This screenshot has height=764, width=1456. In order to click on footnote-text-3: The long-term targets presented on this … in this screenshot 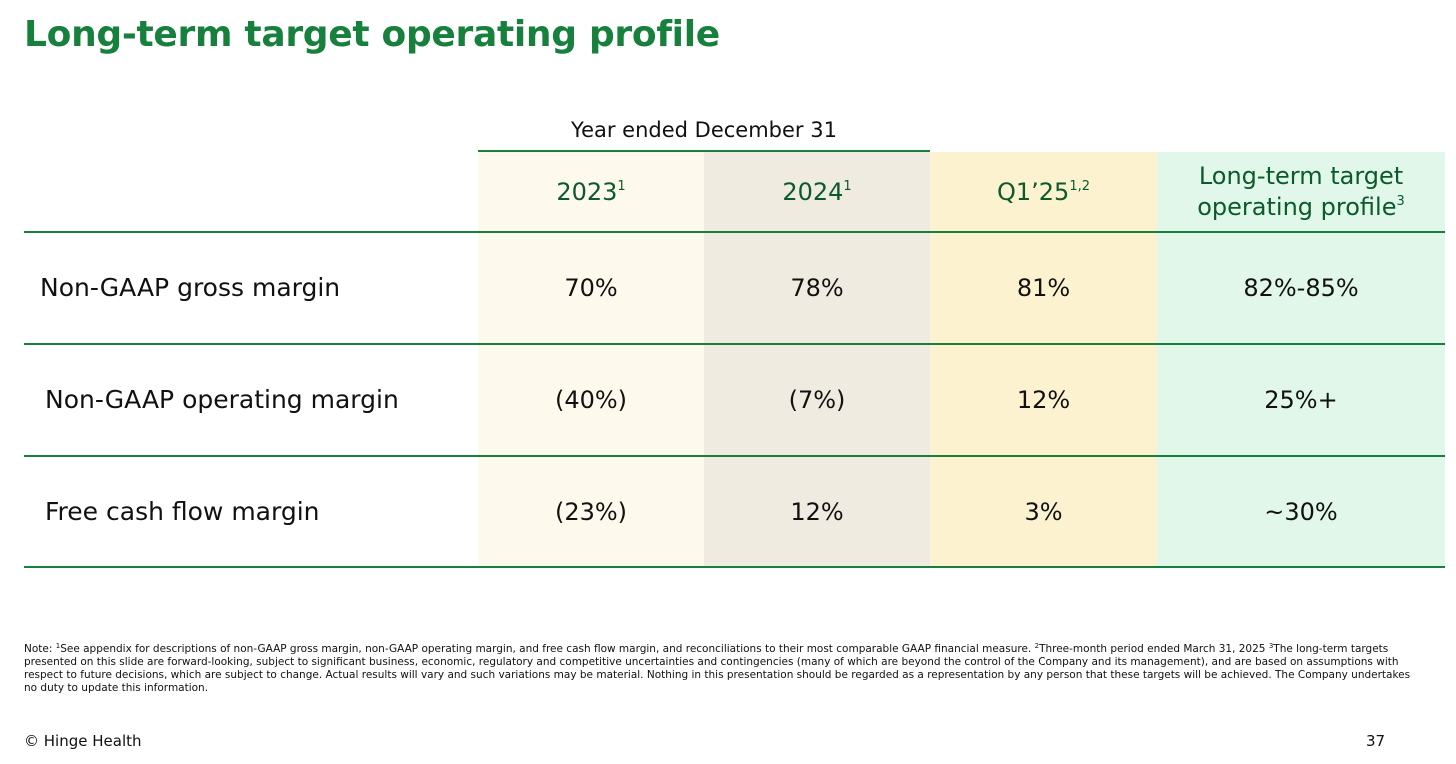, I will do `click(717, 668)`.